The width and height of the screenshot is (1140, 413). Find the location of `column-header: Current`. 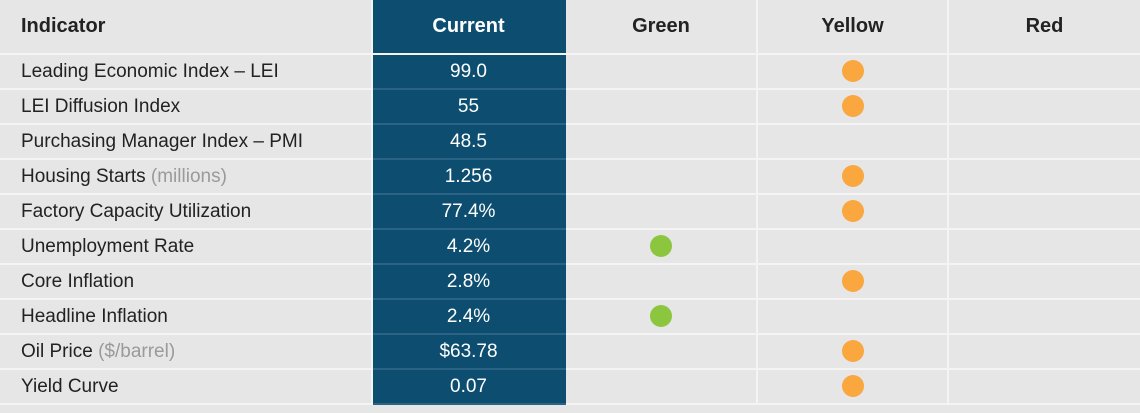

column-header: Current is located at coordinates (468, 27).